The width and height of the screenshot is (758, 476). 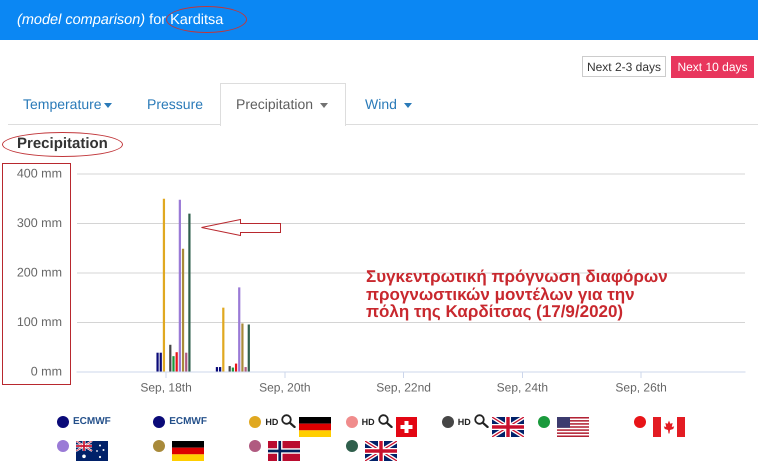 What do you see at coordinates (62, 104) in the screenshot?
I see `text: Temperature` at bounding box center [62, 104].